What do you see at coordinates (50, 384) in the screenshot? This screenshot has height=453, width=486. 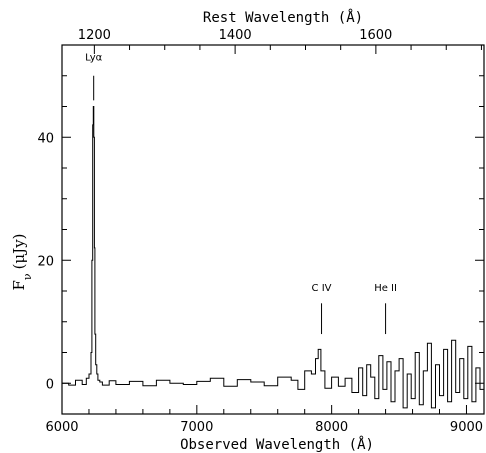 I see `y-tick-label: 0` at bounding box center [50, 384].